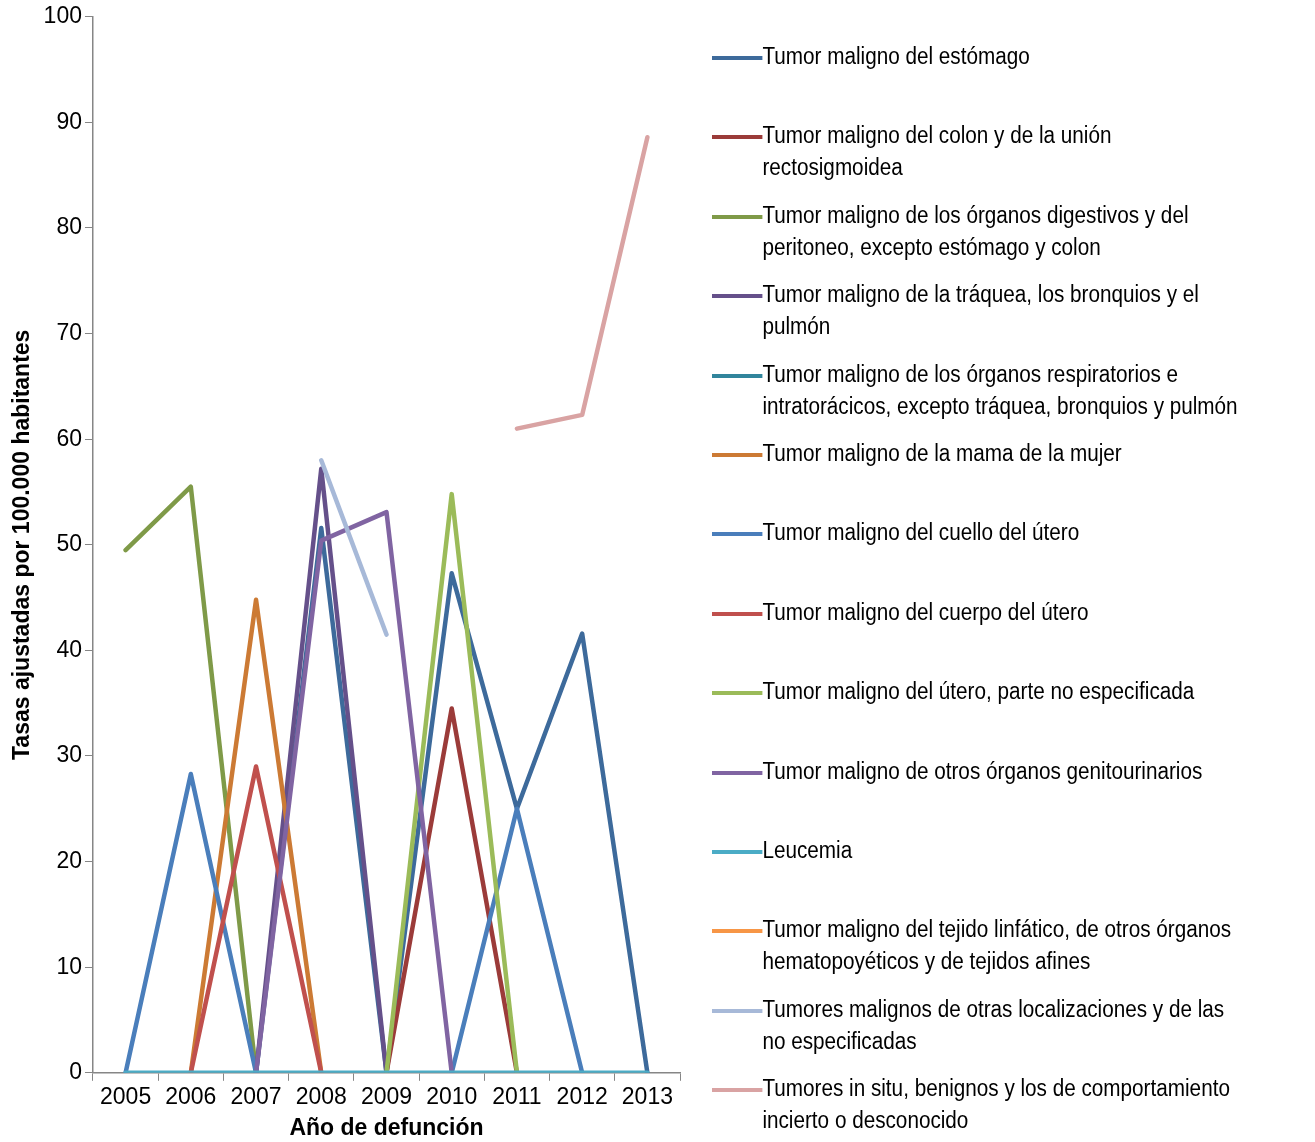 Image resolution: width=1315 pixels, height=1142 pixels. I want to click on y-tick-label: 70, so click(69, 331).